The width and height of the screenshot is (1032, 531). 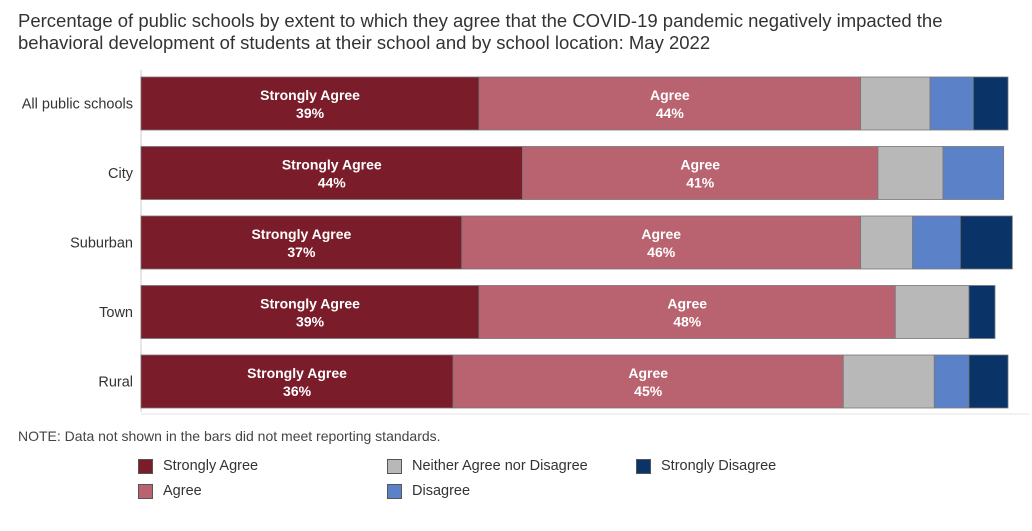 What do you see at coordinates (951, 381) in the screenshot?
I see `bar-rural-disagree` at bounding box center [951, 381].